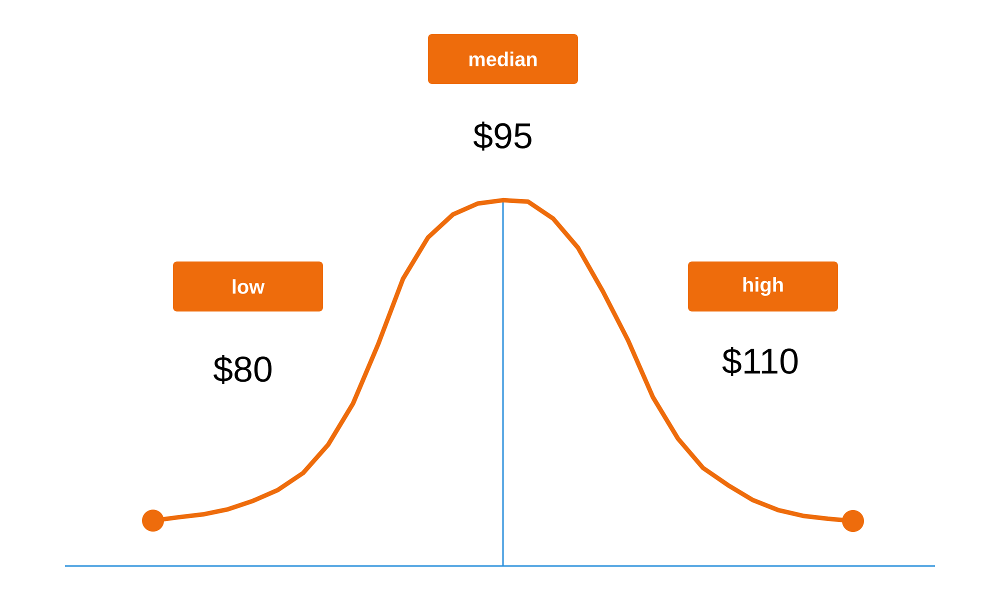  What do you see at coordinates (248, 286) in the screenshot?
I see `annotation: low` at bounding box center [248, 286].